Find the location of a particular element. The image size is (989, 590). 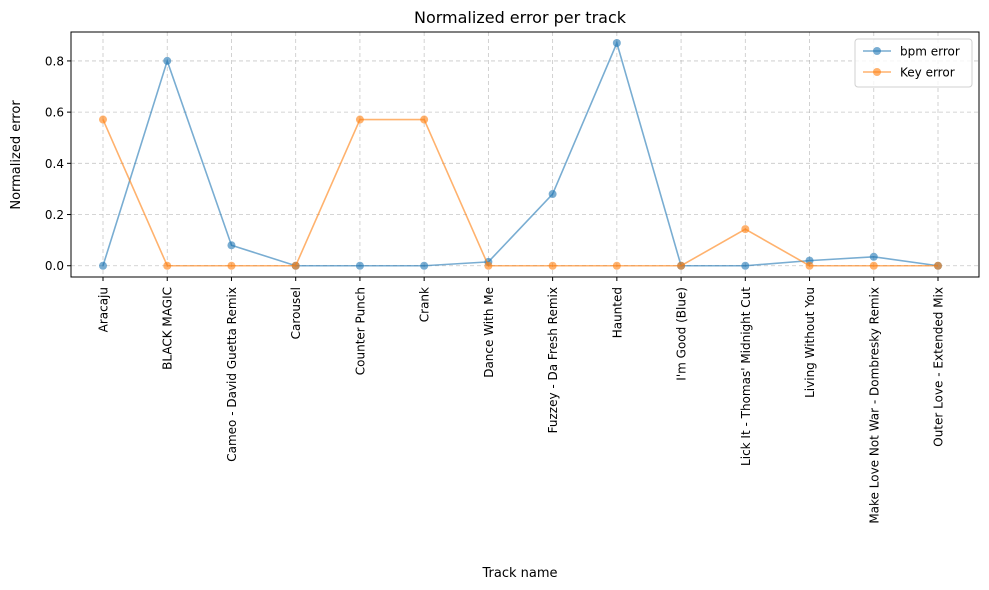

y-tick-label: 0.6 is located at coordinates (54, 113).